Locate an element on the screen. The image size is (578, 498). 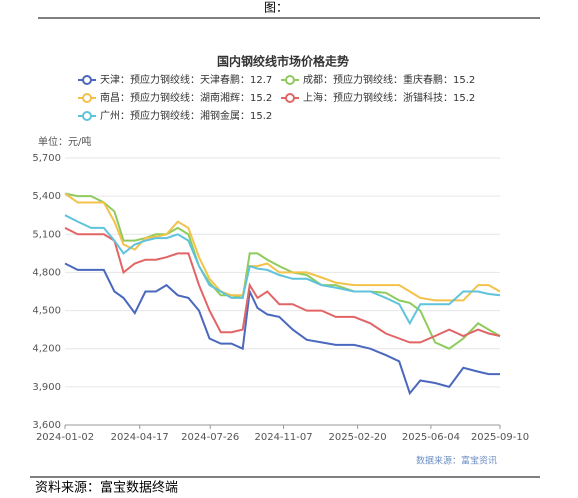
x-tick-label: 2024-04-17 is located at coordinates (140, 437).